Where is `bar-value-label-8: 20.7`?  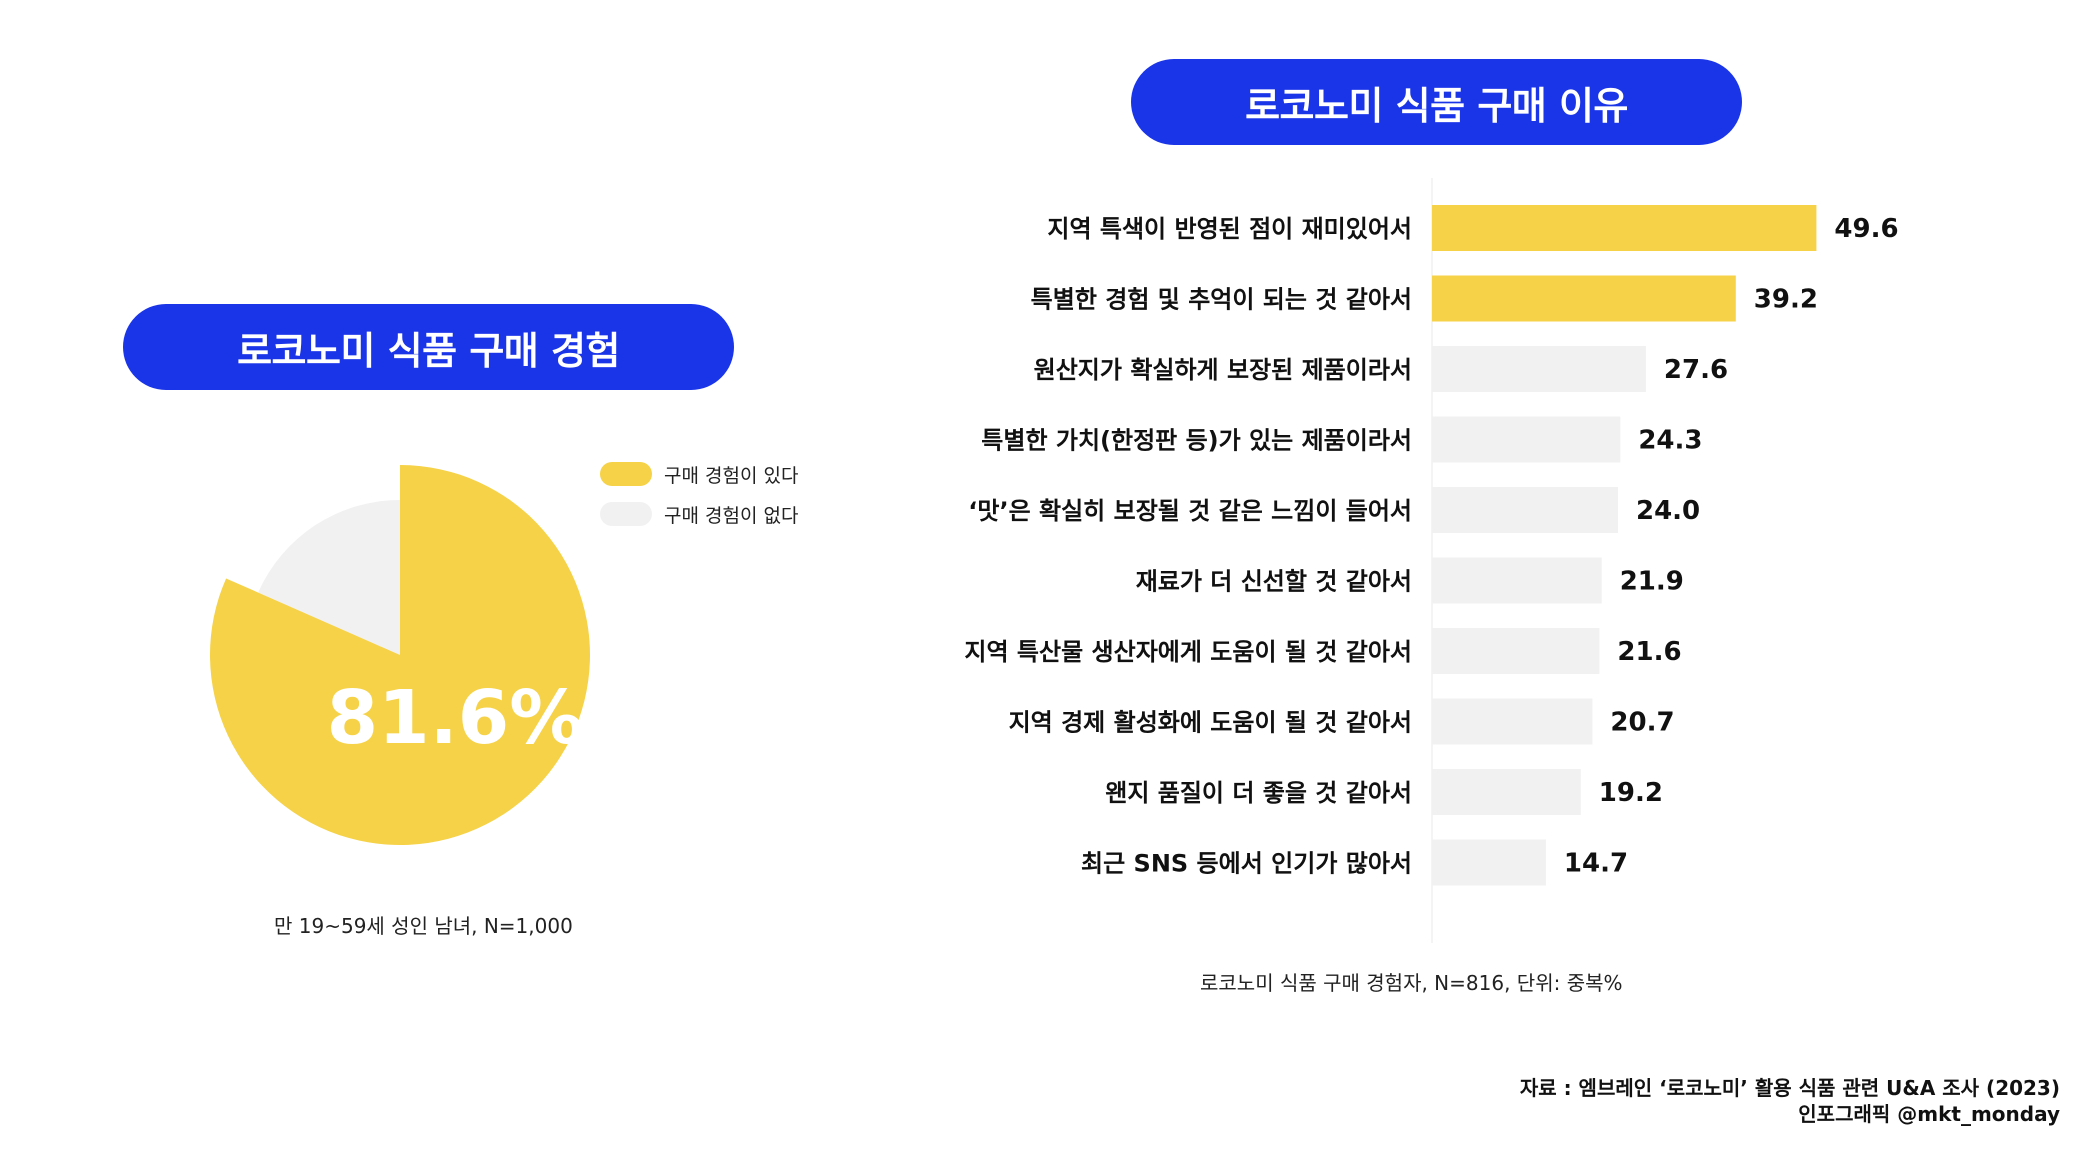
bar-value-label-8: 20.7 is located at coordinates (1642, 723).